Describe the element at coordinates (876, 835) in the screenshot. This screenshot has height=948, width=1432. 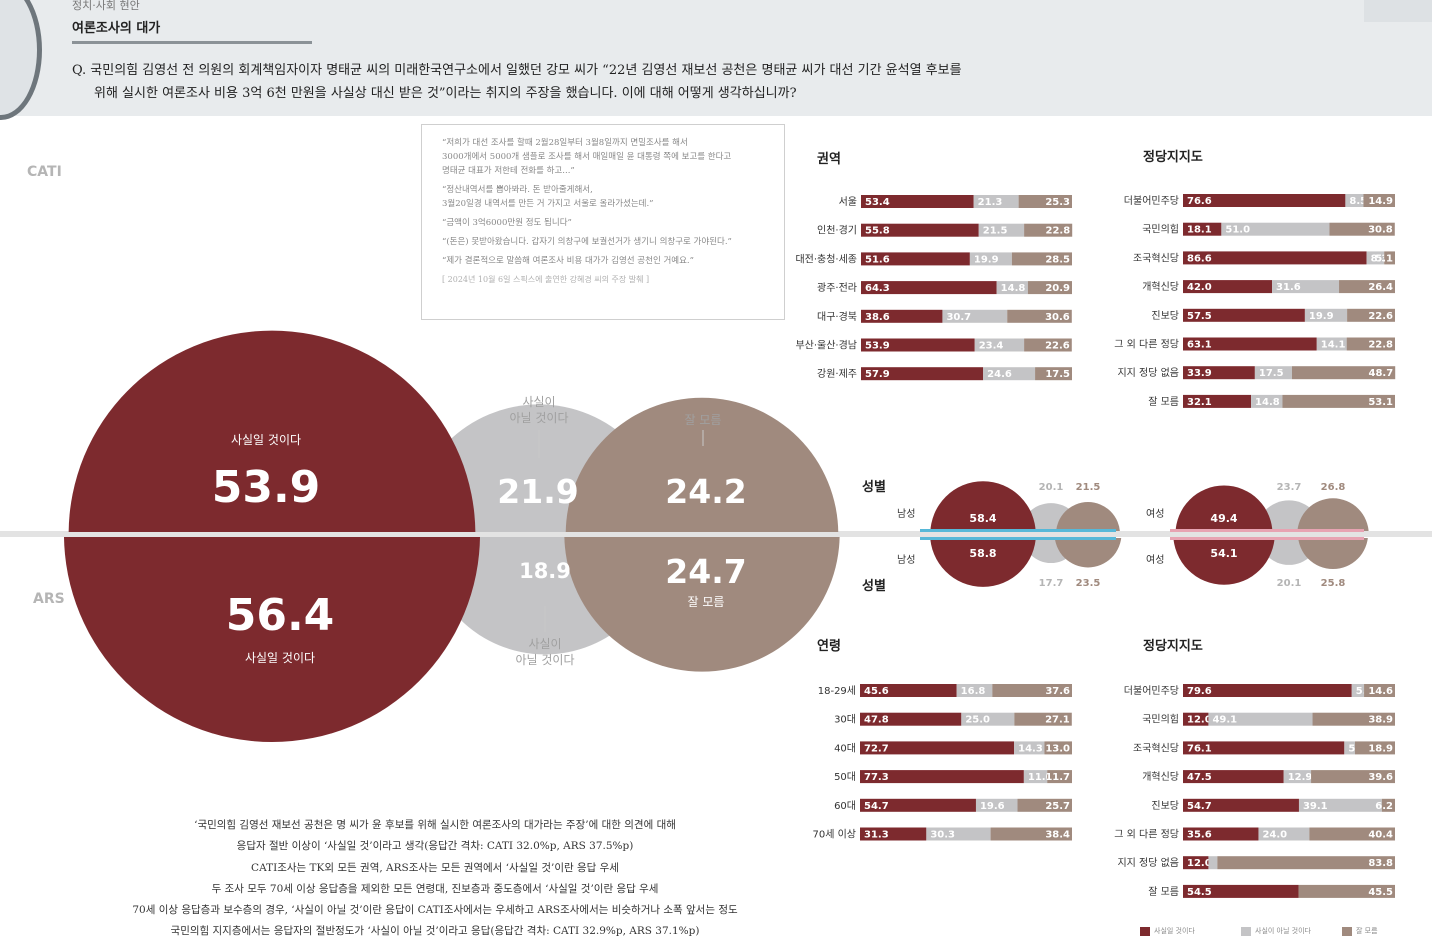
I see `bar-value-label: 31.3` at that location.